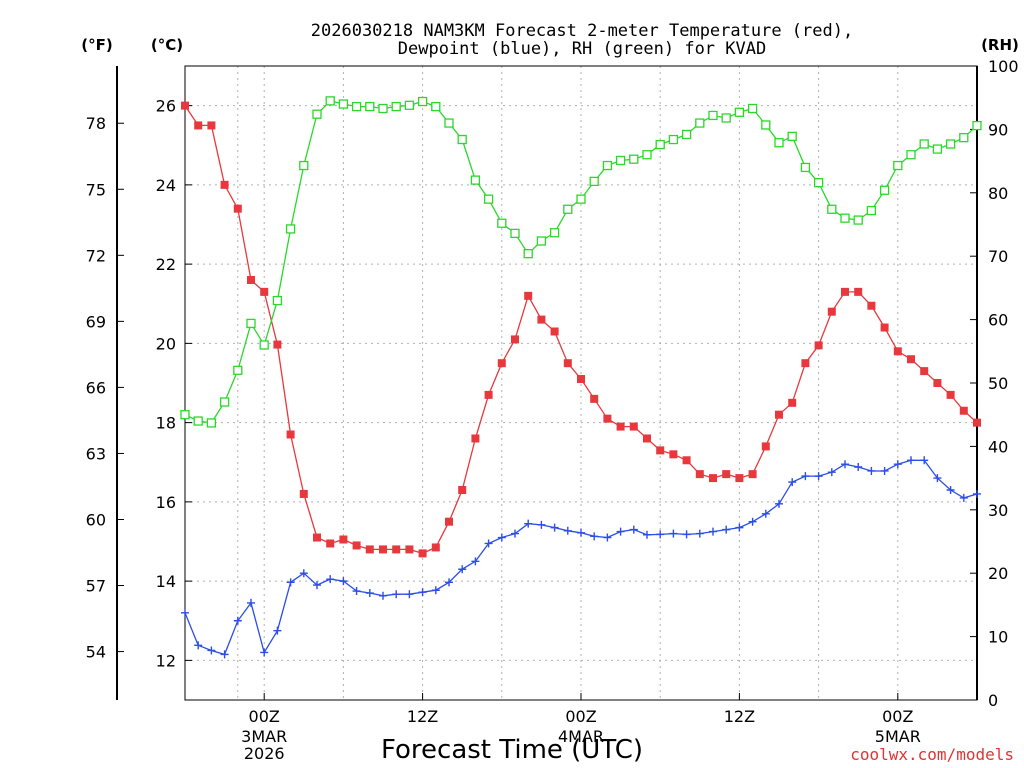 The image size is (1024, 768). I want to click on chart-title-line-2: Dewpoint (blue), RH (green) for KVAD, so click(582, 49).